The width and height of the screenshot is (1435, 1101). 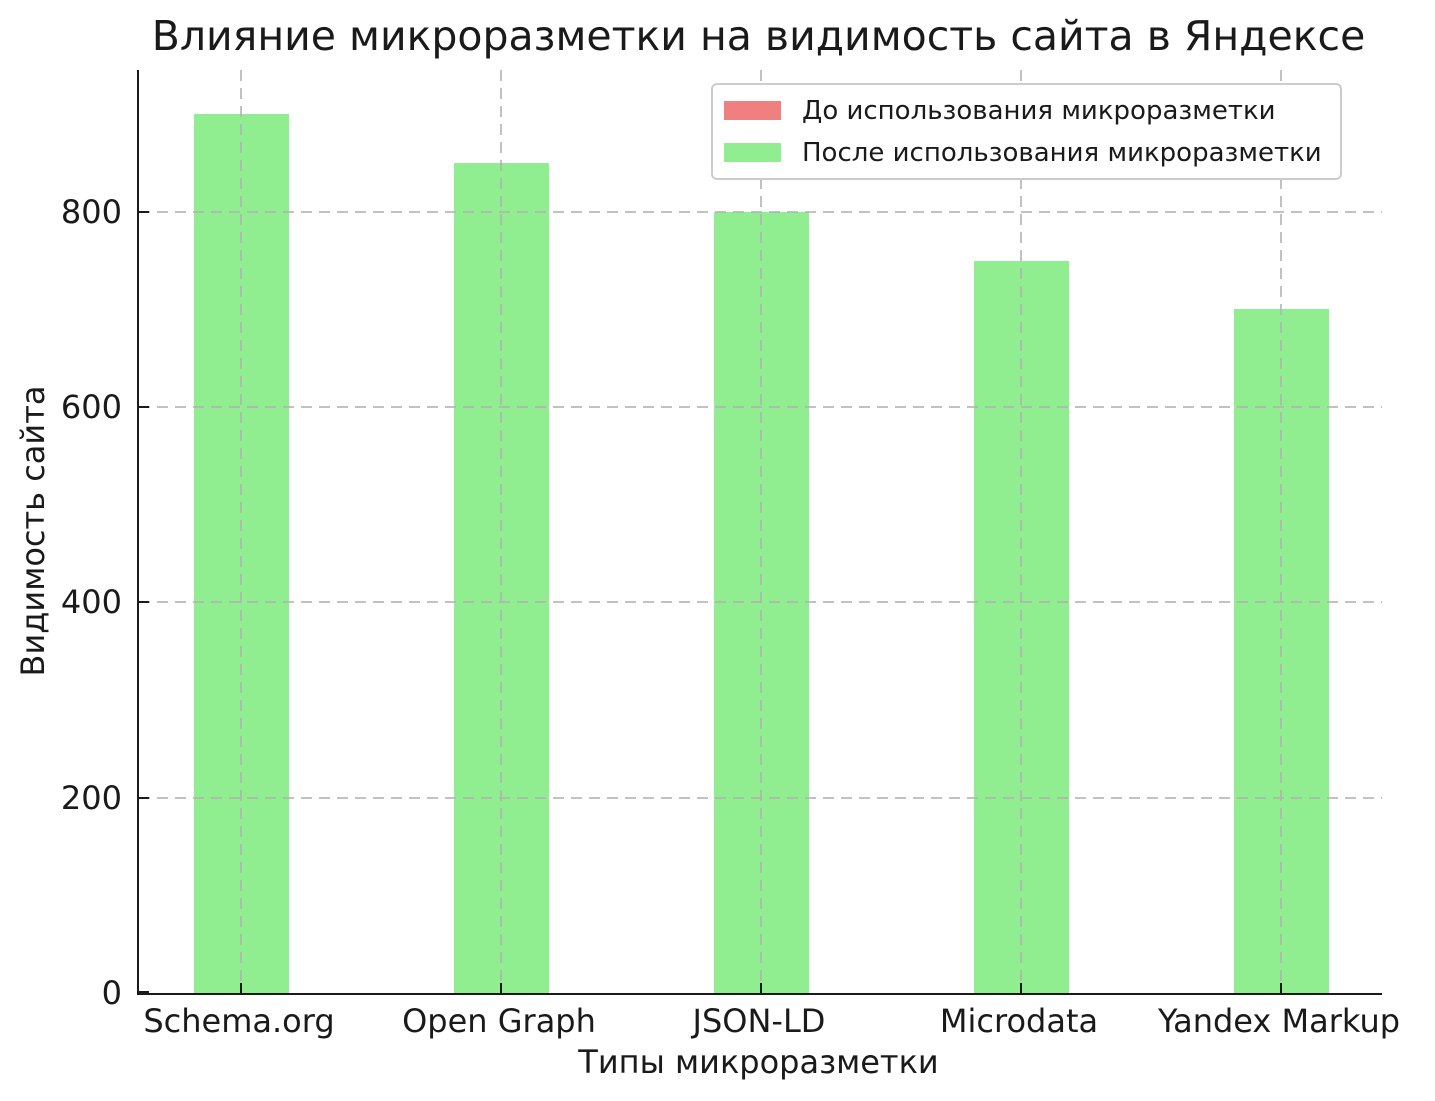 I want to click on legend-label-after: После использования микроразметки, so click(x=1062, y=152).